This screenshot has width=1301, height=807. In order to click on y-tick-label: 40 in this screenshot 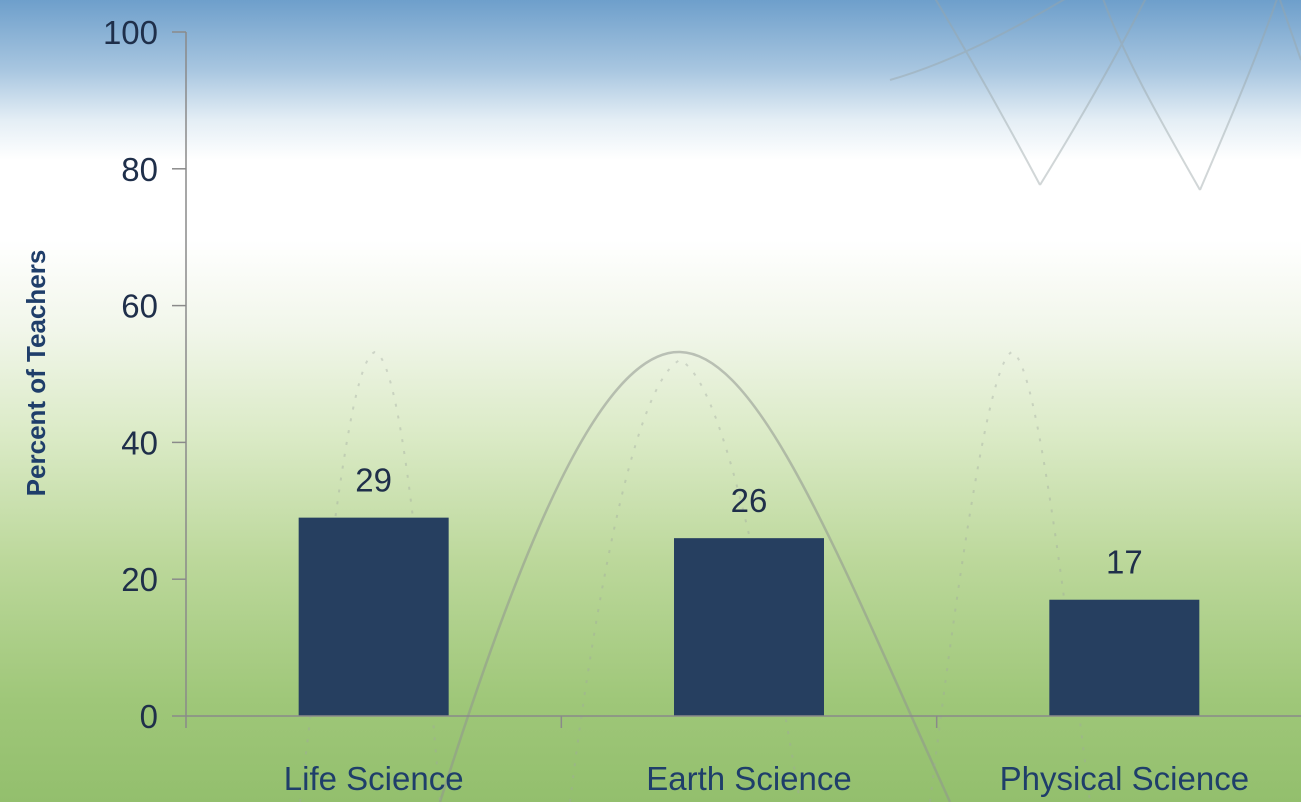, I will do `click(139, 442)`.